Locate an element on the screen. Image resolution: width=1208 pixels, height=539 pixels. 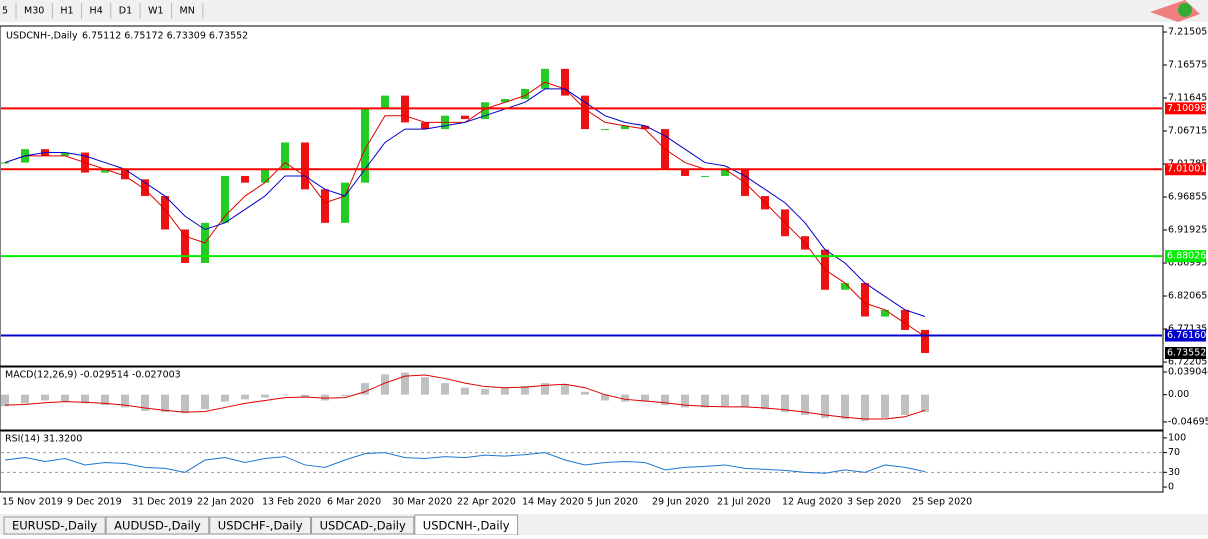
timeframe-button: D1 is located at coordinates (125, 11).